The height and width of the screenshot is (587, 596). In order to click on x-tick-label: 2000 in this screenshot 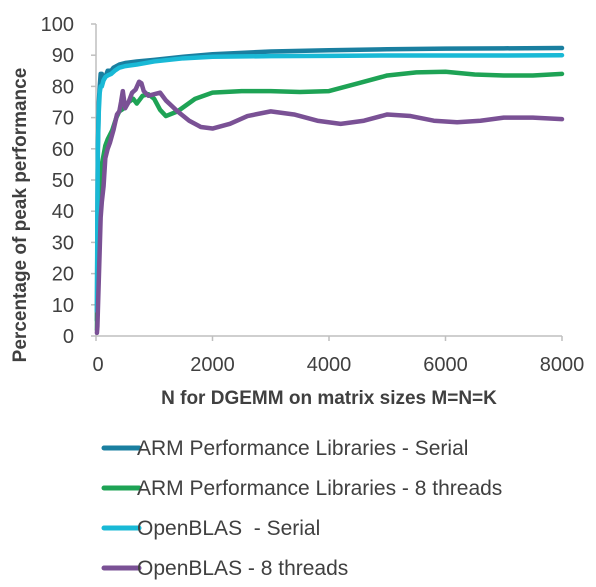, I will do `click(212, 365)`.